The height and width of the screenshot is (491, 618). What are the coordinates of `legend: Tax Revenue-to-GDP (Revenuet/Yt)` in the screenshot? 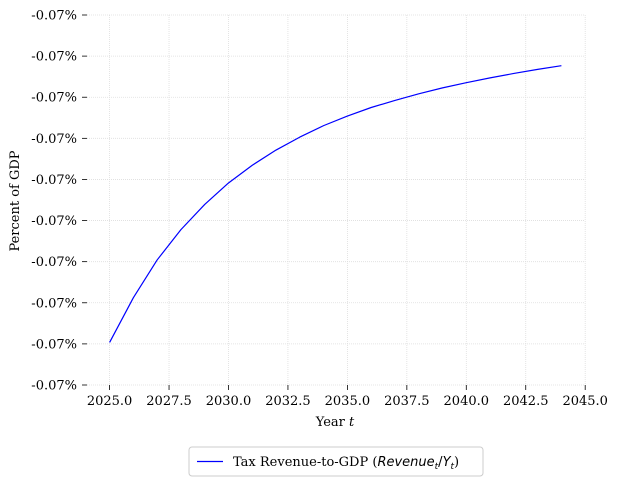 It's located at (336, 461).